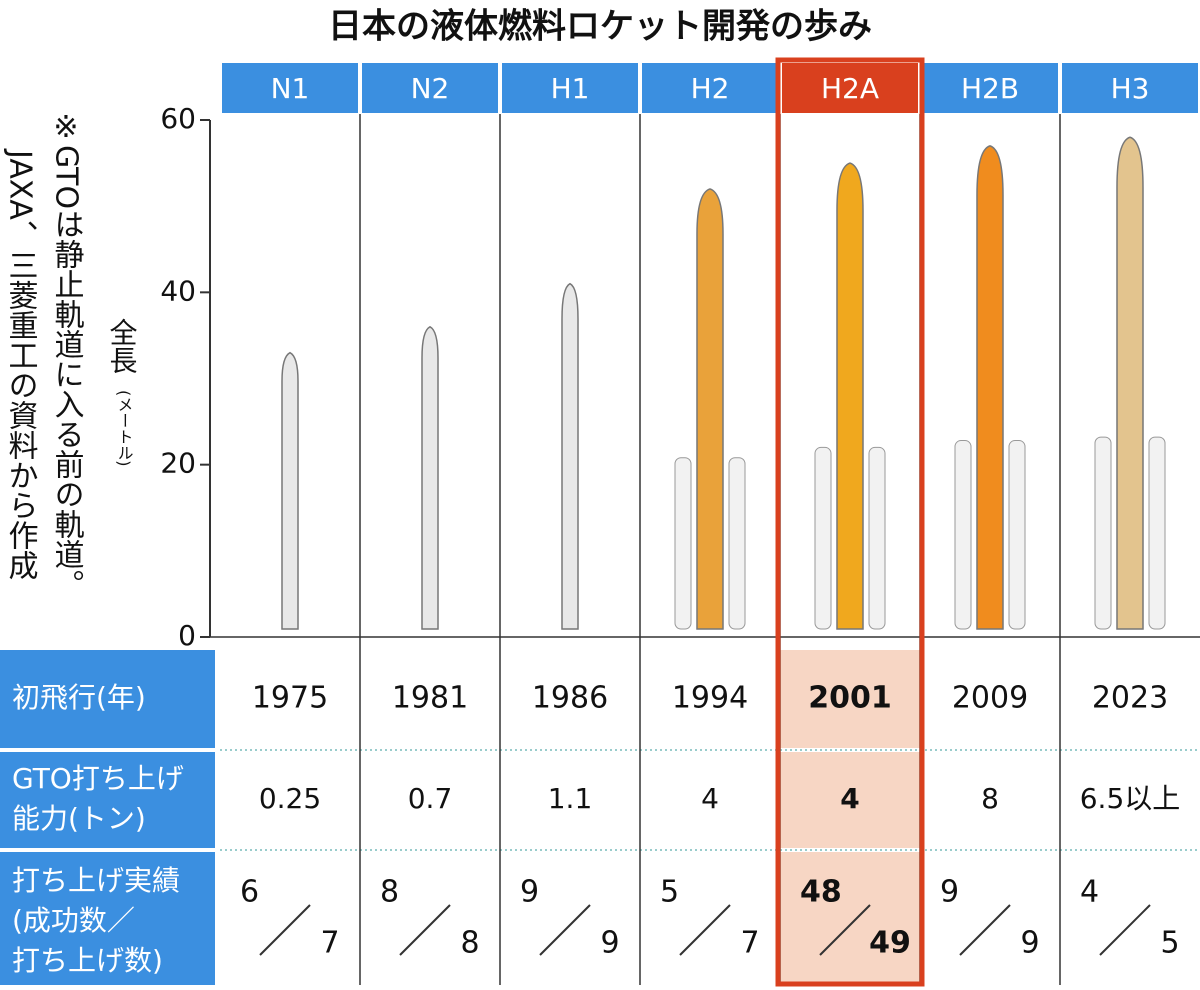 Image resolution: width=1200 pixels, height=990 pixels. What do you see at coordinates (21, 364) in the screenshot?
I see `source: JAXA、三菱重工の資料から作成` at bounding box center [21, 364].